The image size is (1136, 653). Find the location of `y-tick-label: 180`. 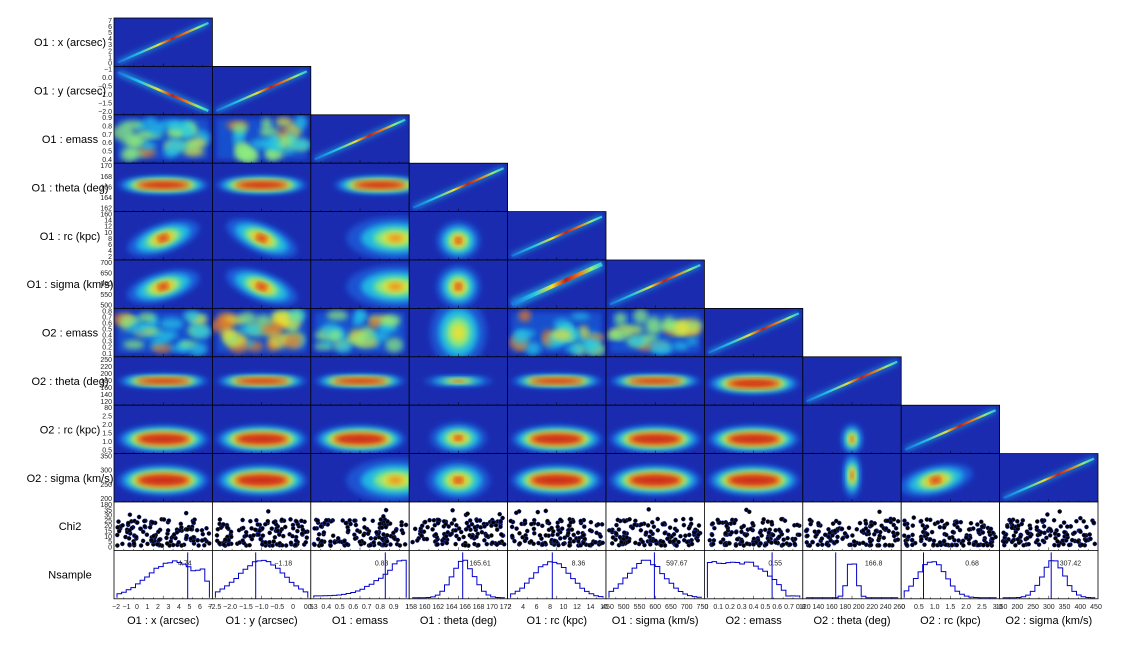

y-tick-label: 180 is located at coordinates (106, 381).